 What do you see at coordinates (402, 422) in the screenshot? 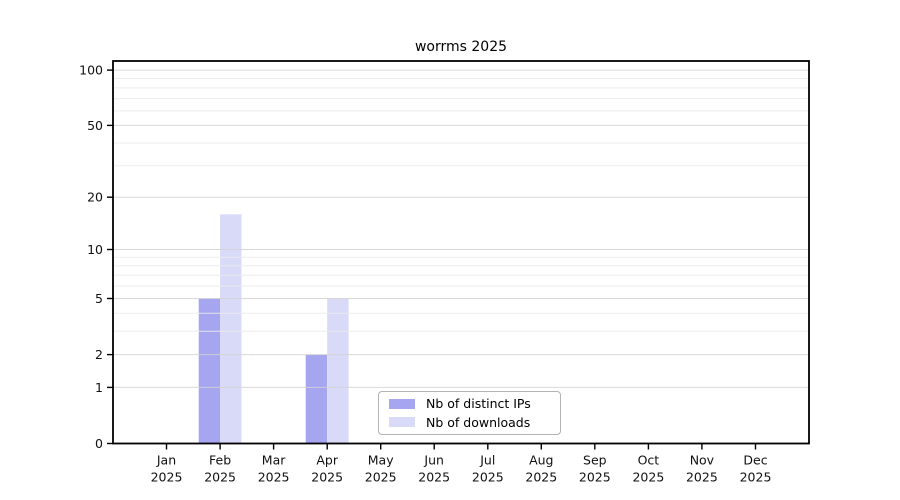
I see `legend-swatch-downloads-icon` at bounding box center [402, 422].